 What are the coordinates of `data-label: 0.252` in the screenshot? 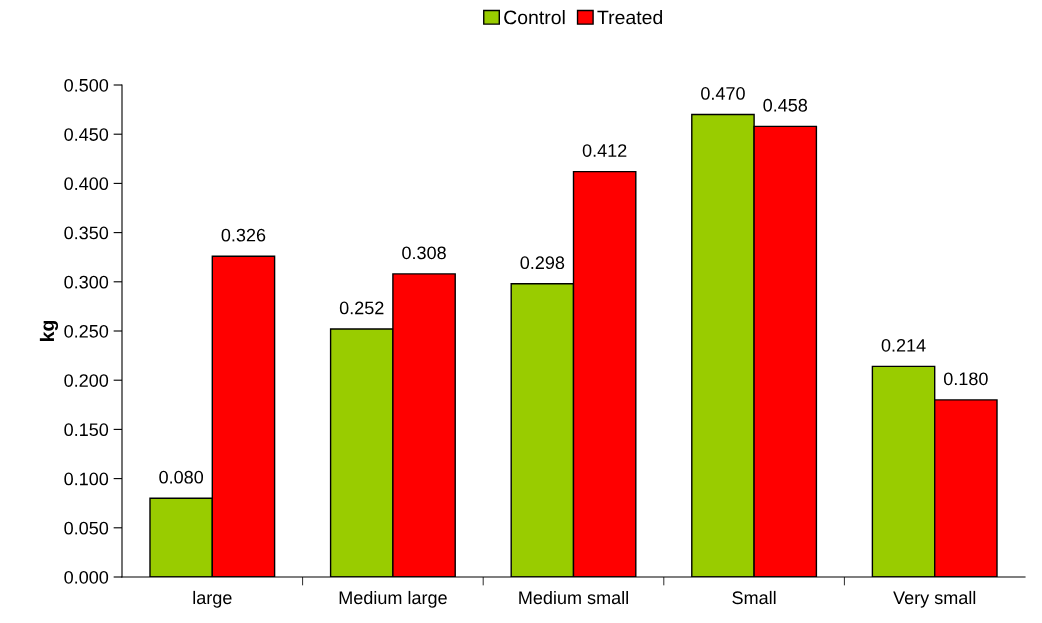 It's located at (361, 308).